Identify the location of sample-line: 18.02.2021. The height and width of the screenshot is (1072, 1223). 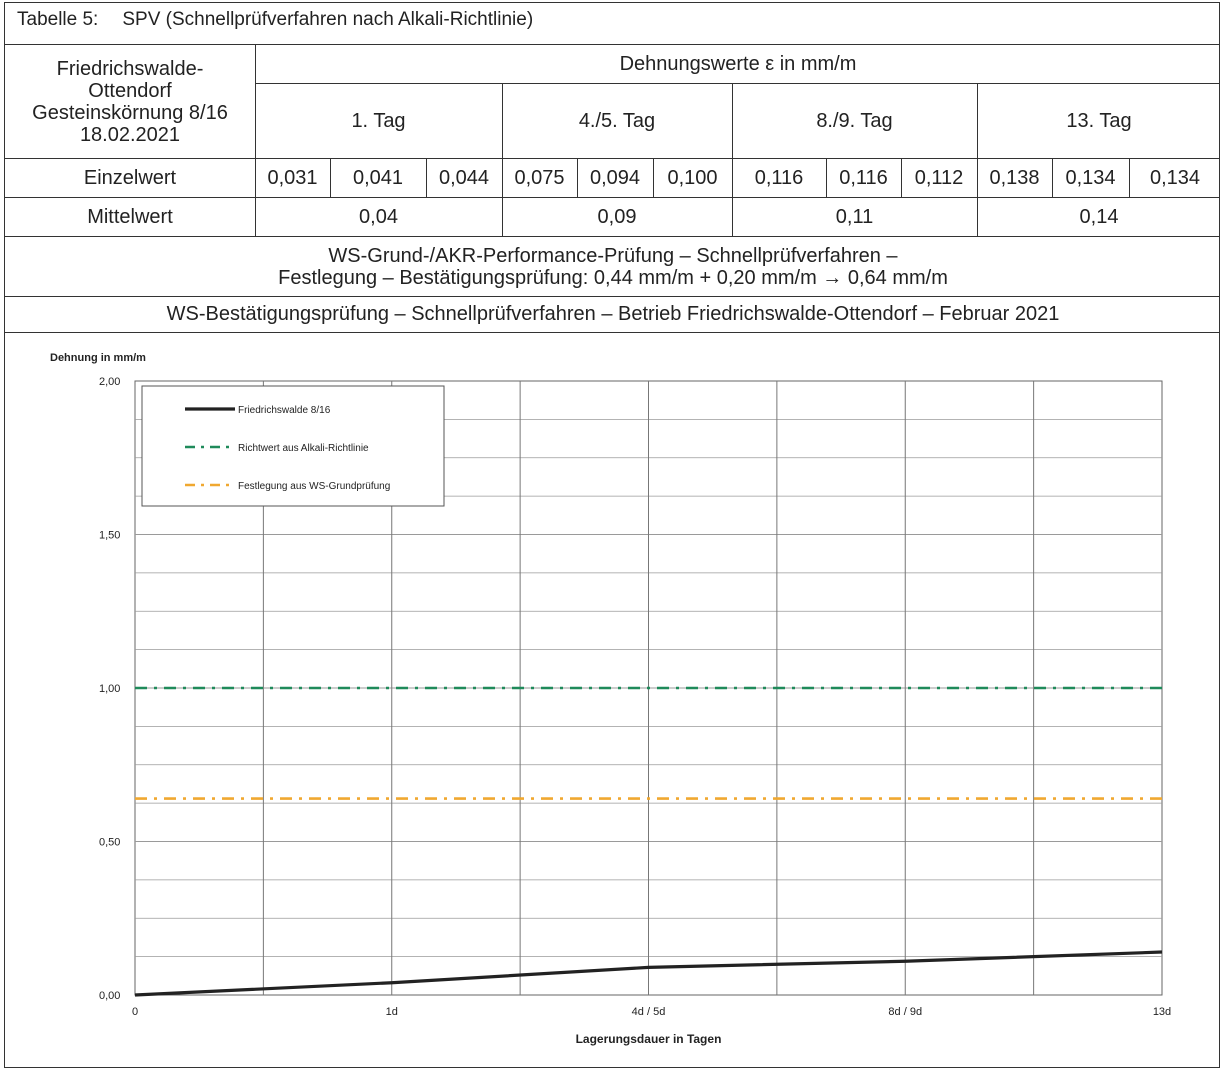
(130, 135).